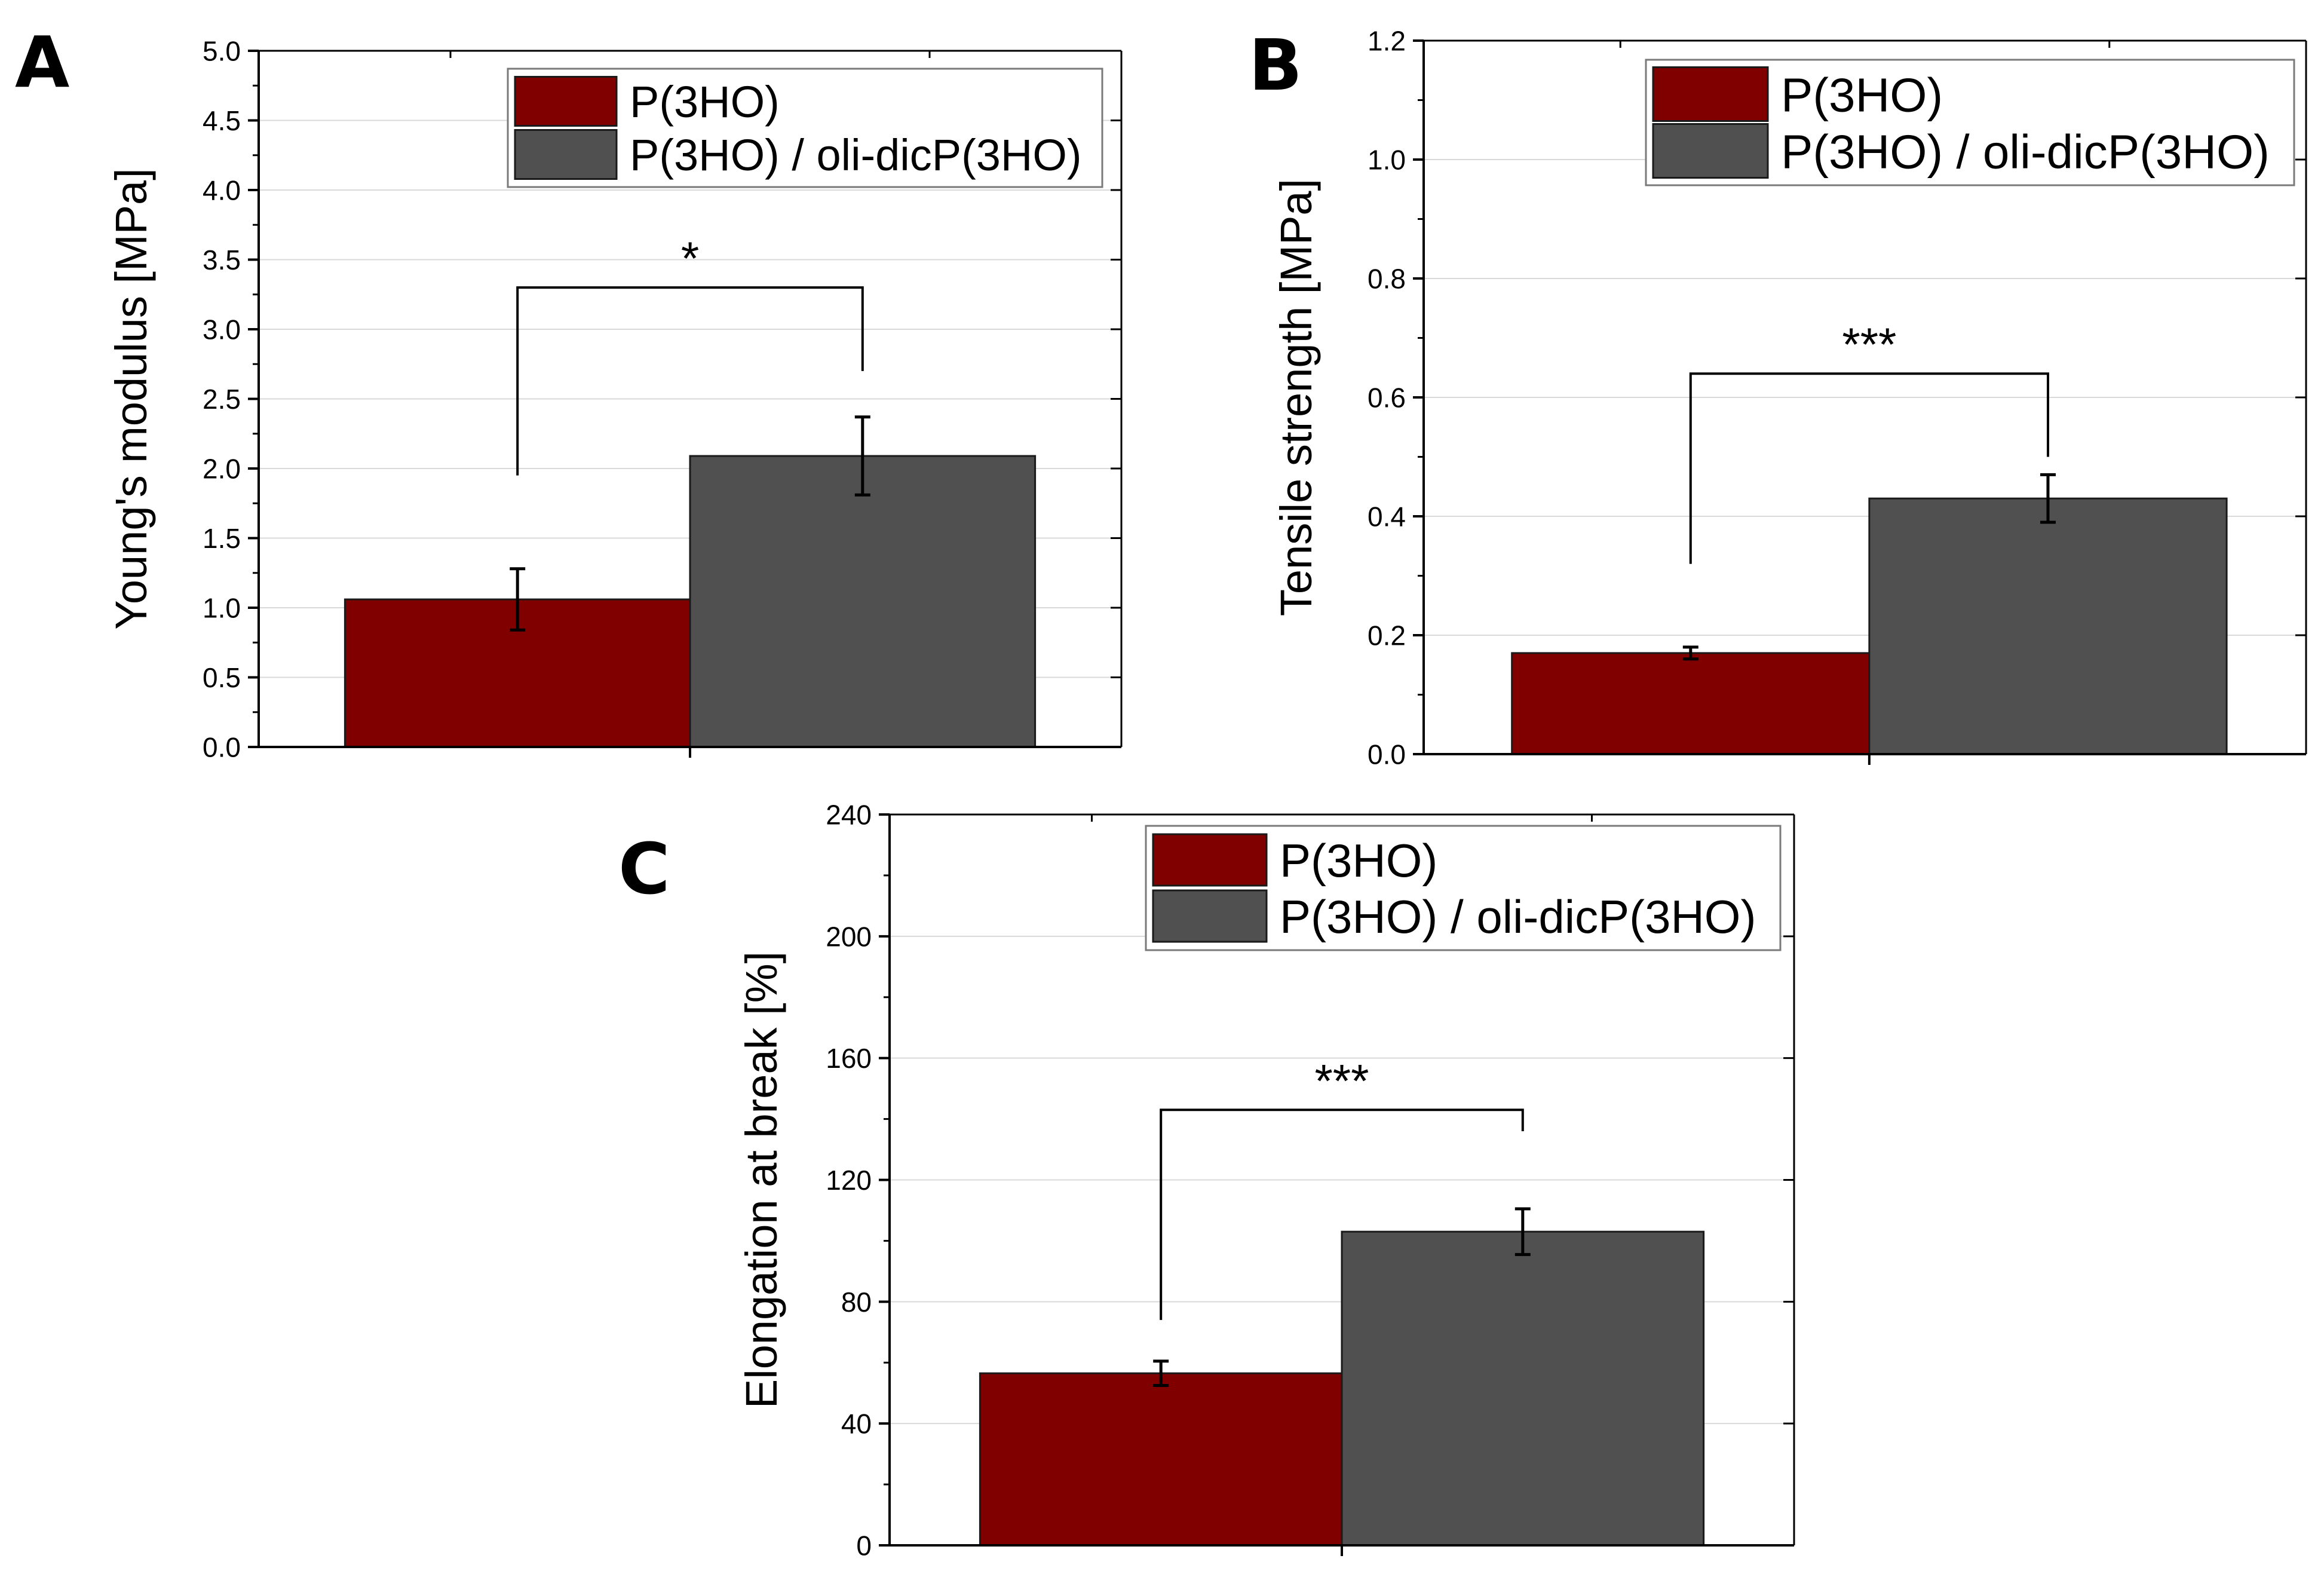 The image size is (2324, 1577). Describe the element at coordinates (849, 937) in the screenshot. I see `y-tick-label: 200` at that location.